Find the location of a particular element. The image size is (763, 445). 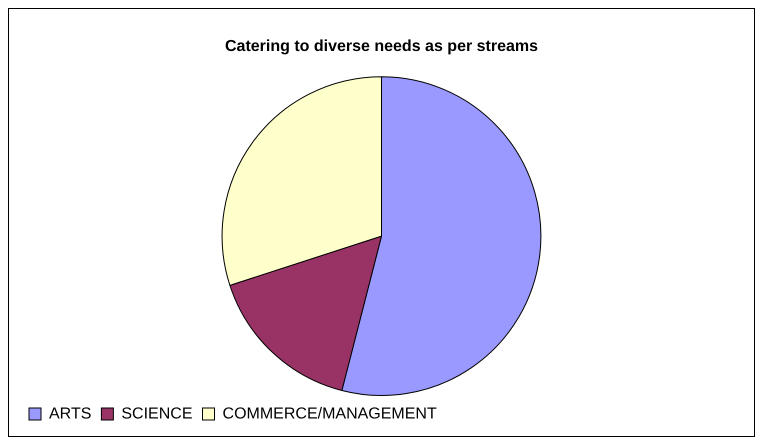

legend-label: SCIENCE is located at coordinates (157, 413).